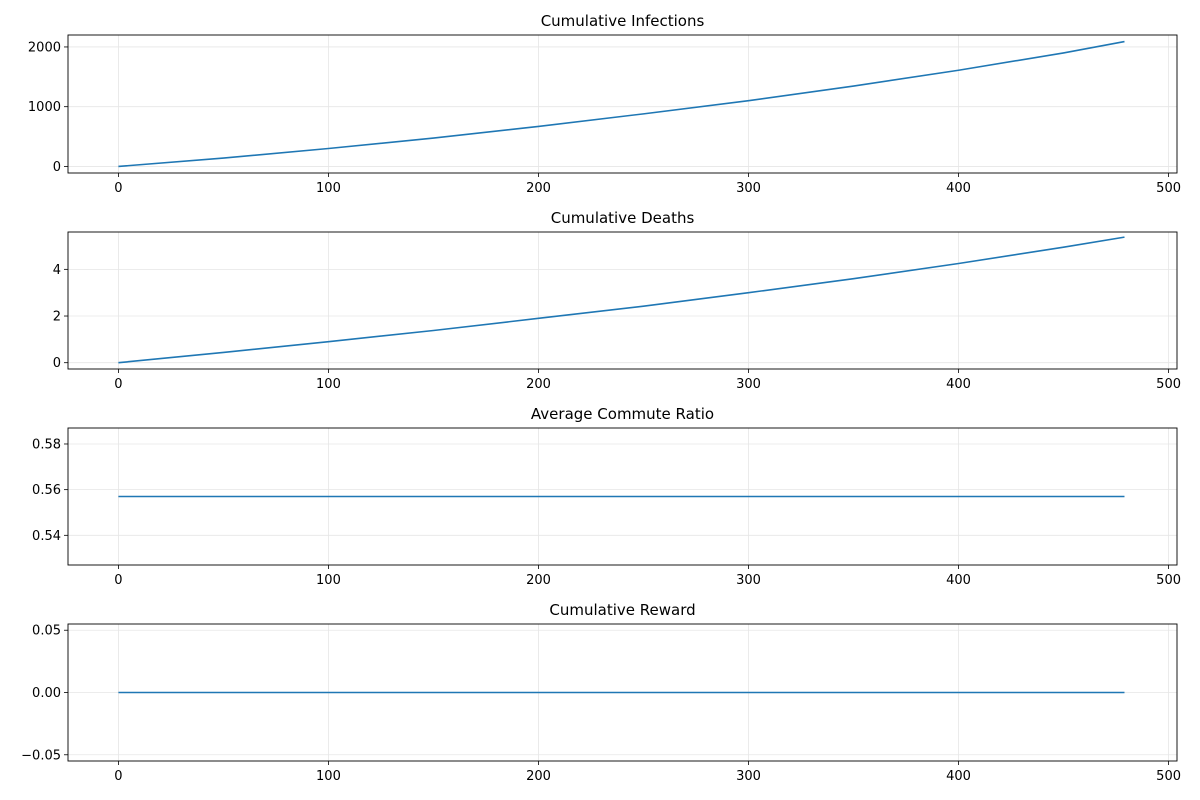 This screenshot has height=800, width=1200. Describe the element at coordinates (622, 610) in the screenshot. I see `subplot-title: Cumulative Reward` at that location.